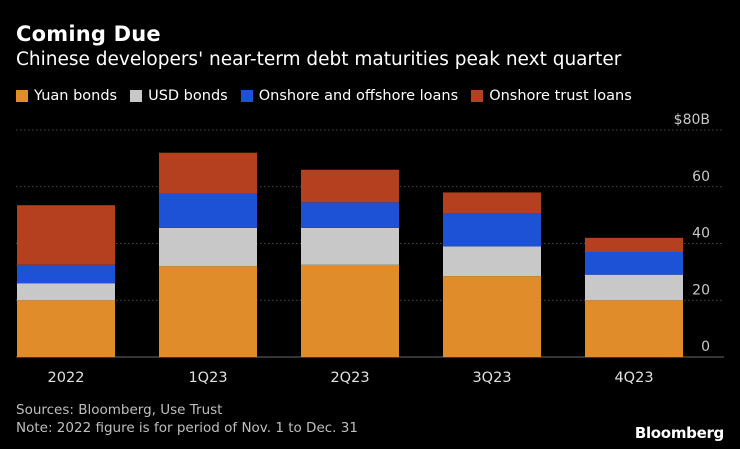  I want to click on bar-3q23-onshore-and-offshore-loans, so click(492, 230).